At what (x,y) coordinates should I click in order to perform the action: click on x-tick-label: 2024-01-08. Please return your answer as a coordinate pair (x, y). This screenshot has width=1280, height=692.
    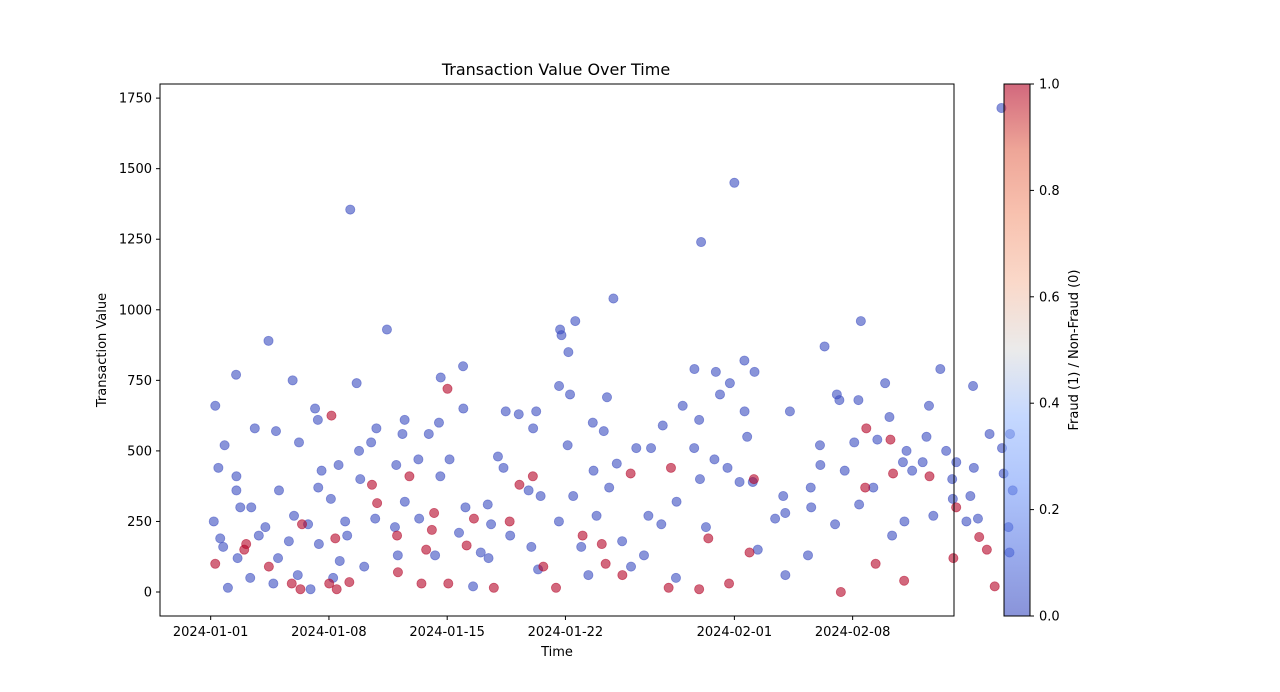
    Looking at the image, I should click on (329, 632).